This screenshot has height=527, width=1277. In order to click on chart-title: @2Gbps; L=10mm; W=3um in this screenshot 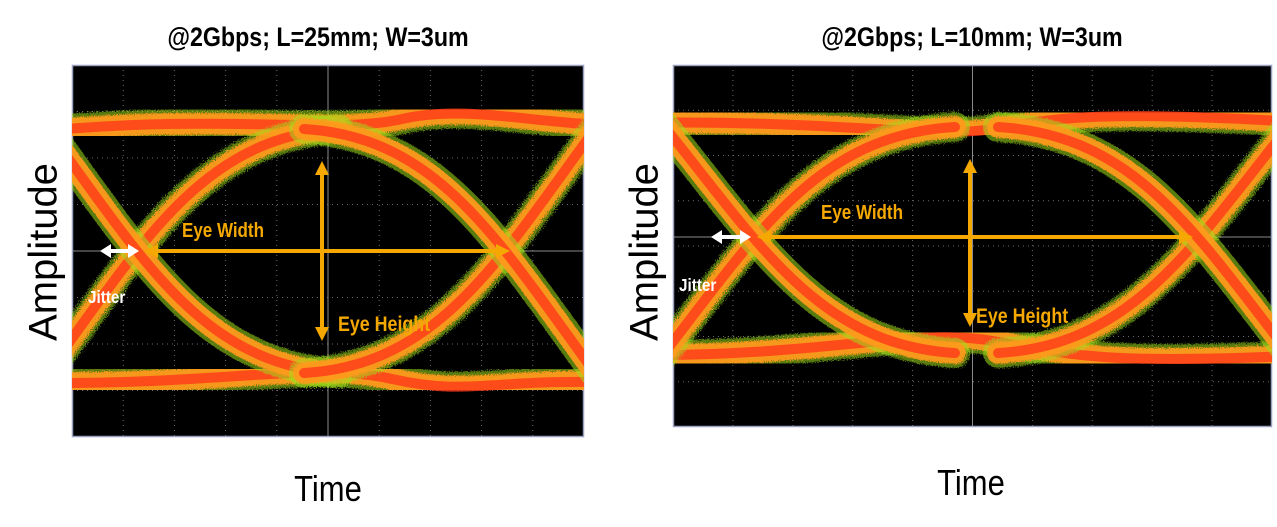, I will do `click(972, 37)`.